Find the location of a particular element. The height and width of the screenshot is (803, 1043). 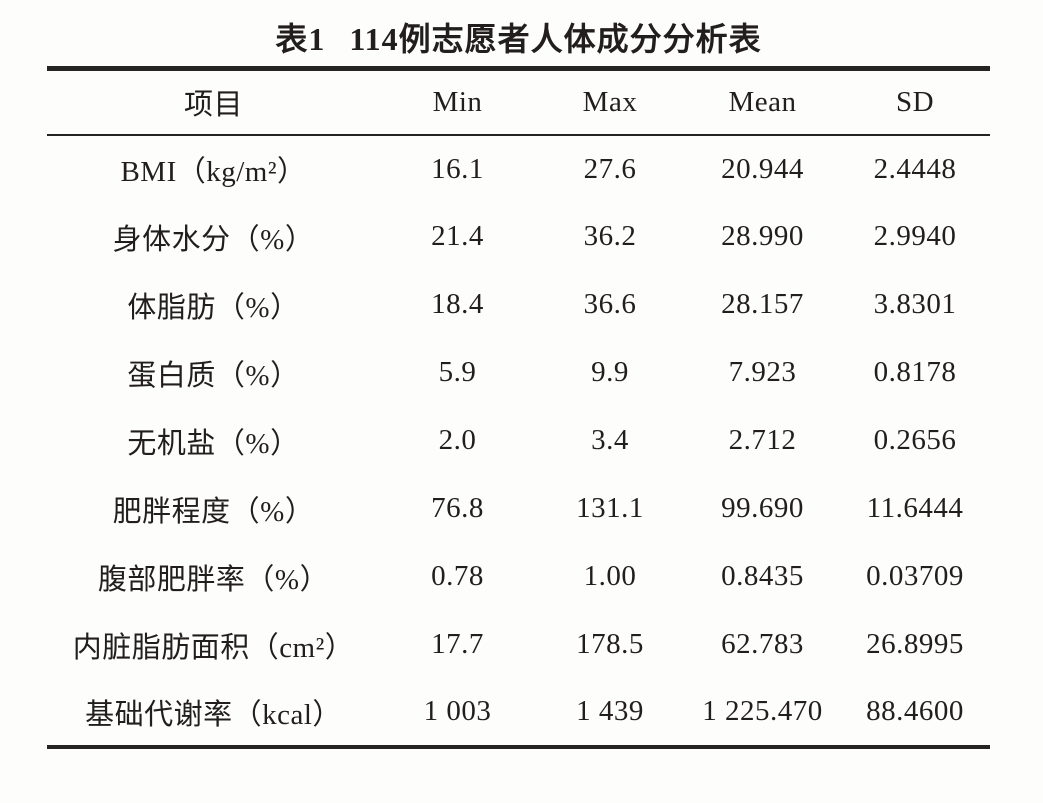

table-cell: 0.03709 is located at coordinates (915, 576).